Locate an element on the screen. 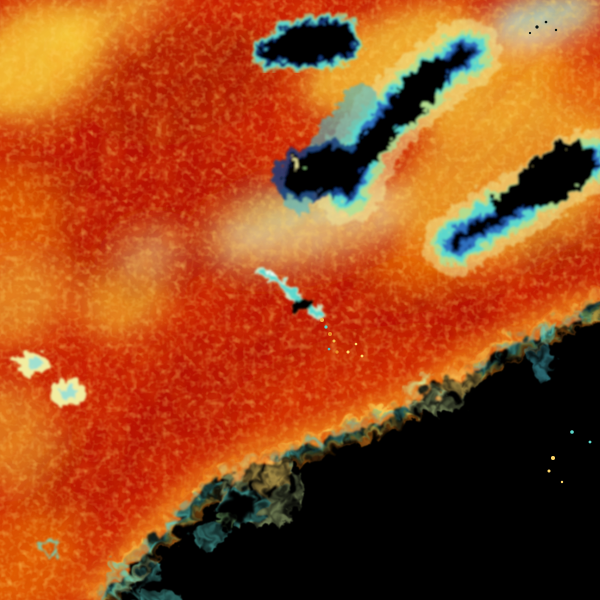 The width and height of the screenshot is (600, 600). interior-specks is located at coordinates (569, 457).